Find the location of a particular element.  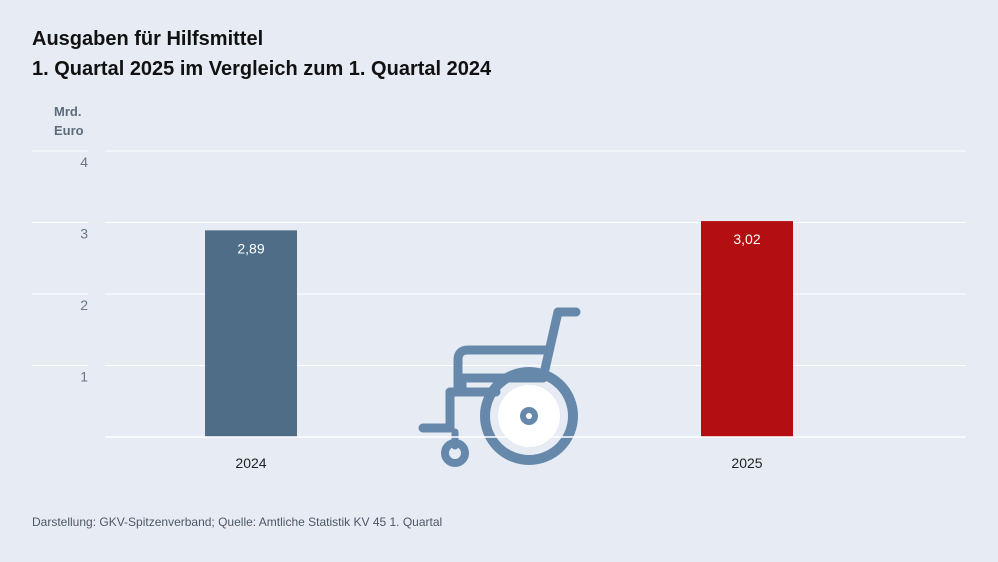

y-axis-unit: Mrd. Euro is located at coordinates (74, 121).